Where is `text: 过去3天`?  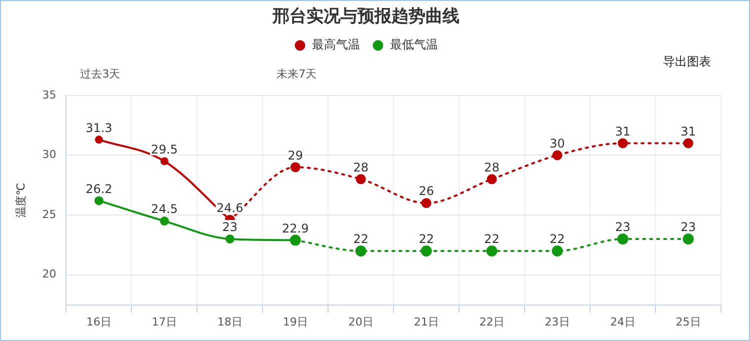 text: 过去3天 is located at coordinates (100, 73).